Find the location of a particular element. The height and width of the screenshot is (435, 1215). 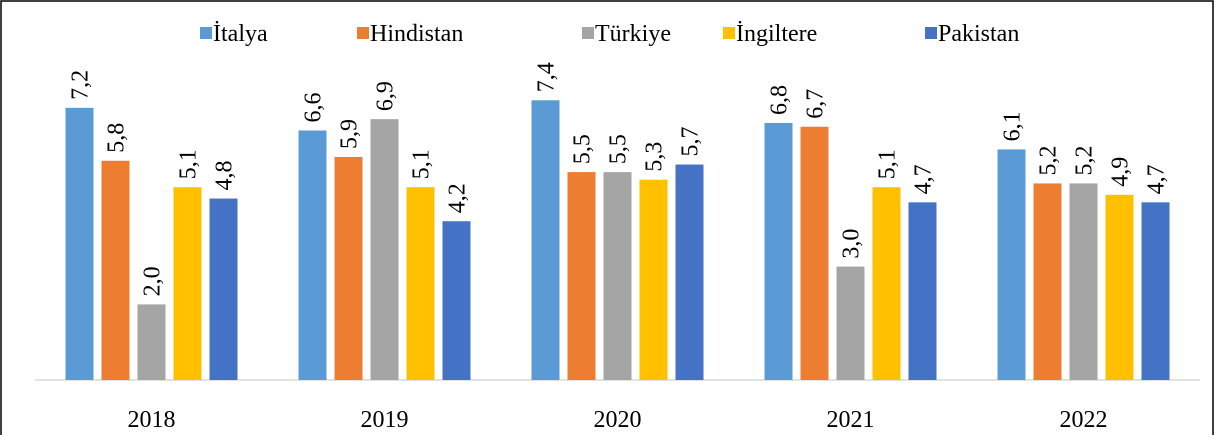

x-tick-label: 2018 is located at coordinates (152, 420).